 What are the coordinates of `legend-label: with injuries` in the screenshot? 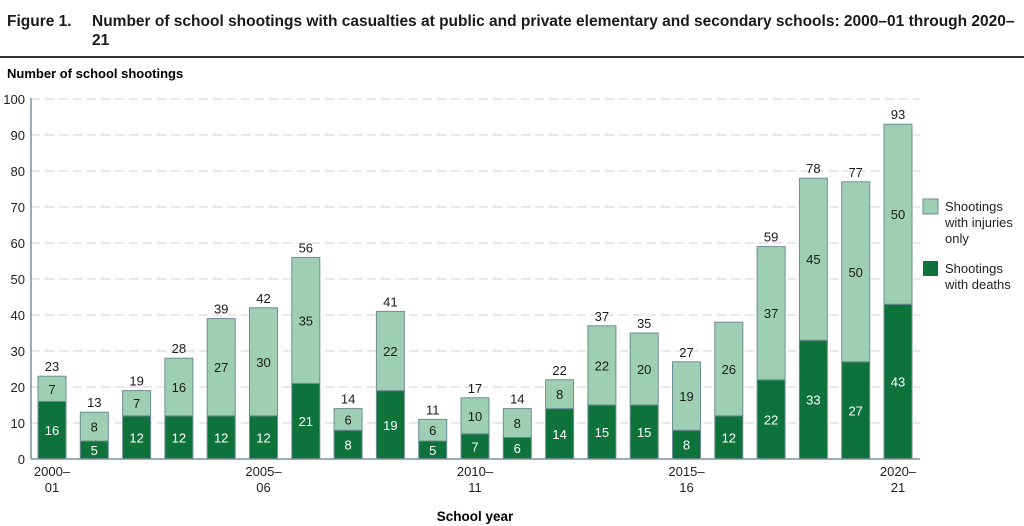 It's located at (978, 222).